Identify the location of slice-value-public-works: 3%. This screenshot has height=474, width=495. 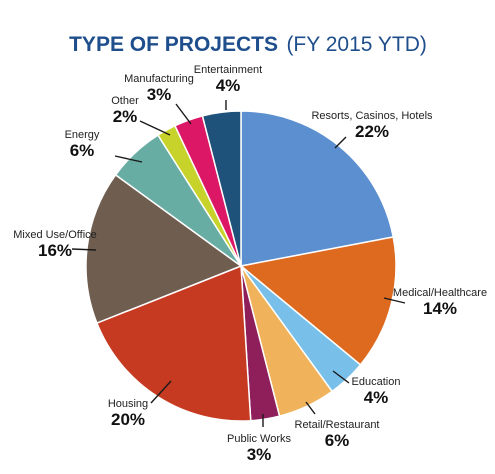
(259, 454).